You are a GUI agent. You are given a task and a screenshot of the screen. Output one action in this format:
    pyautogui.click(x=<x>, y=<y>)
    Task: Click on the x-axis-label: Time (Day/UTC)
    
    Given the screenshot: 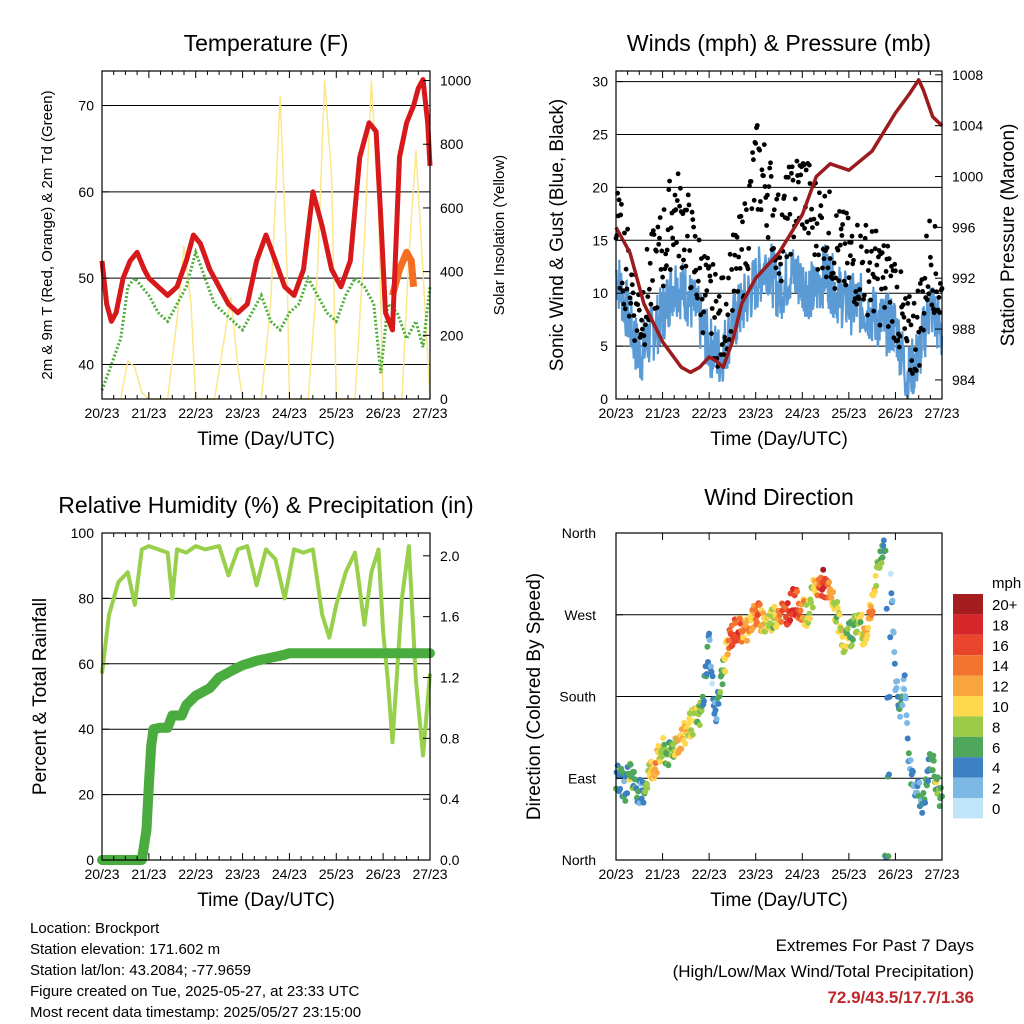 What is the action you would take?
    pyautogui.click(x=266, y=439)
    